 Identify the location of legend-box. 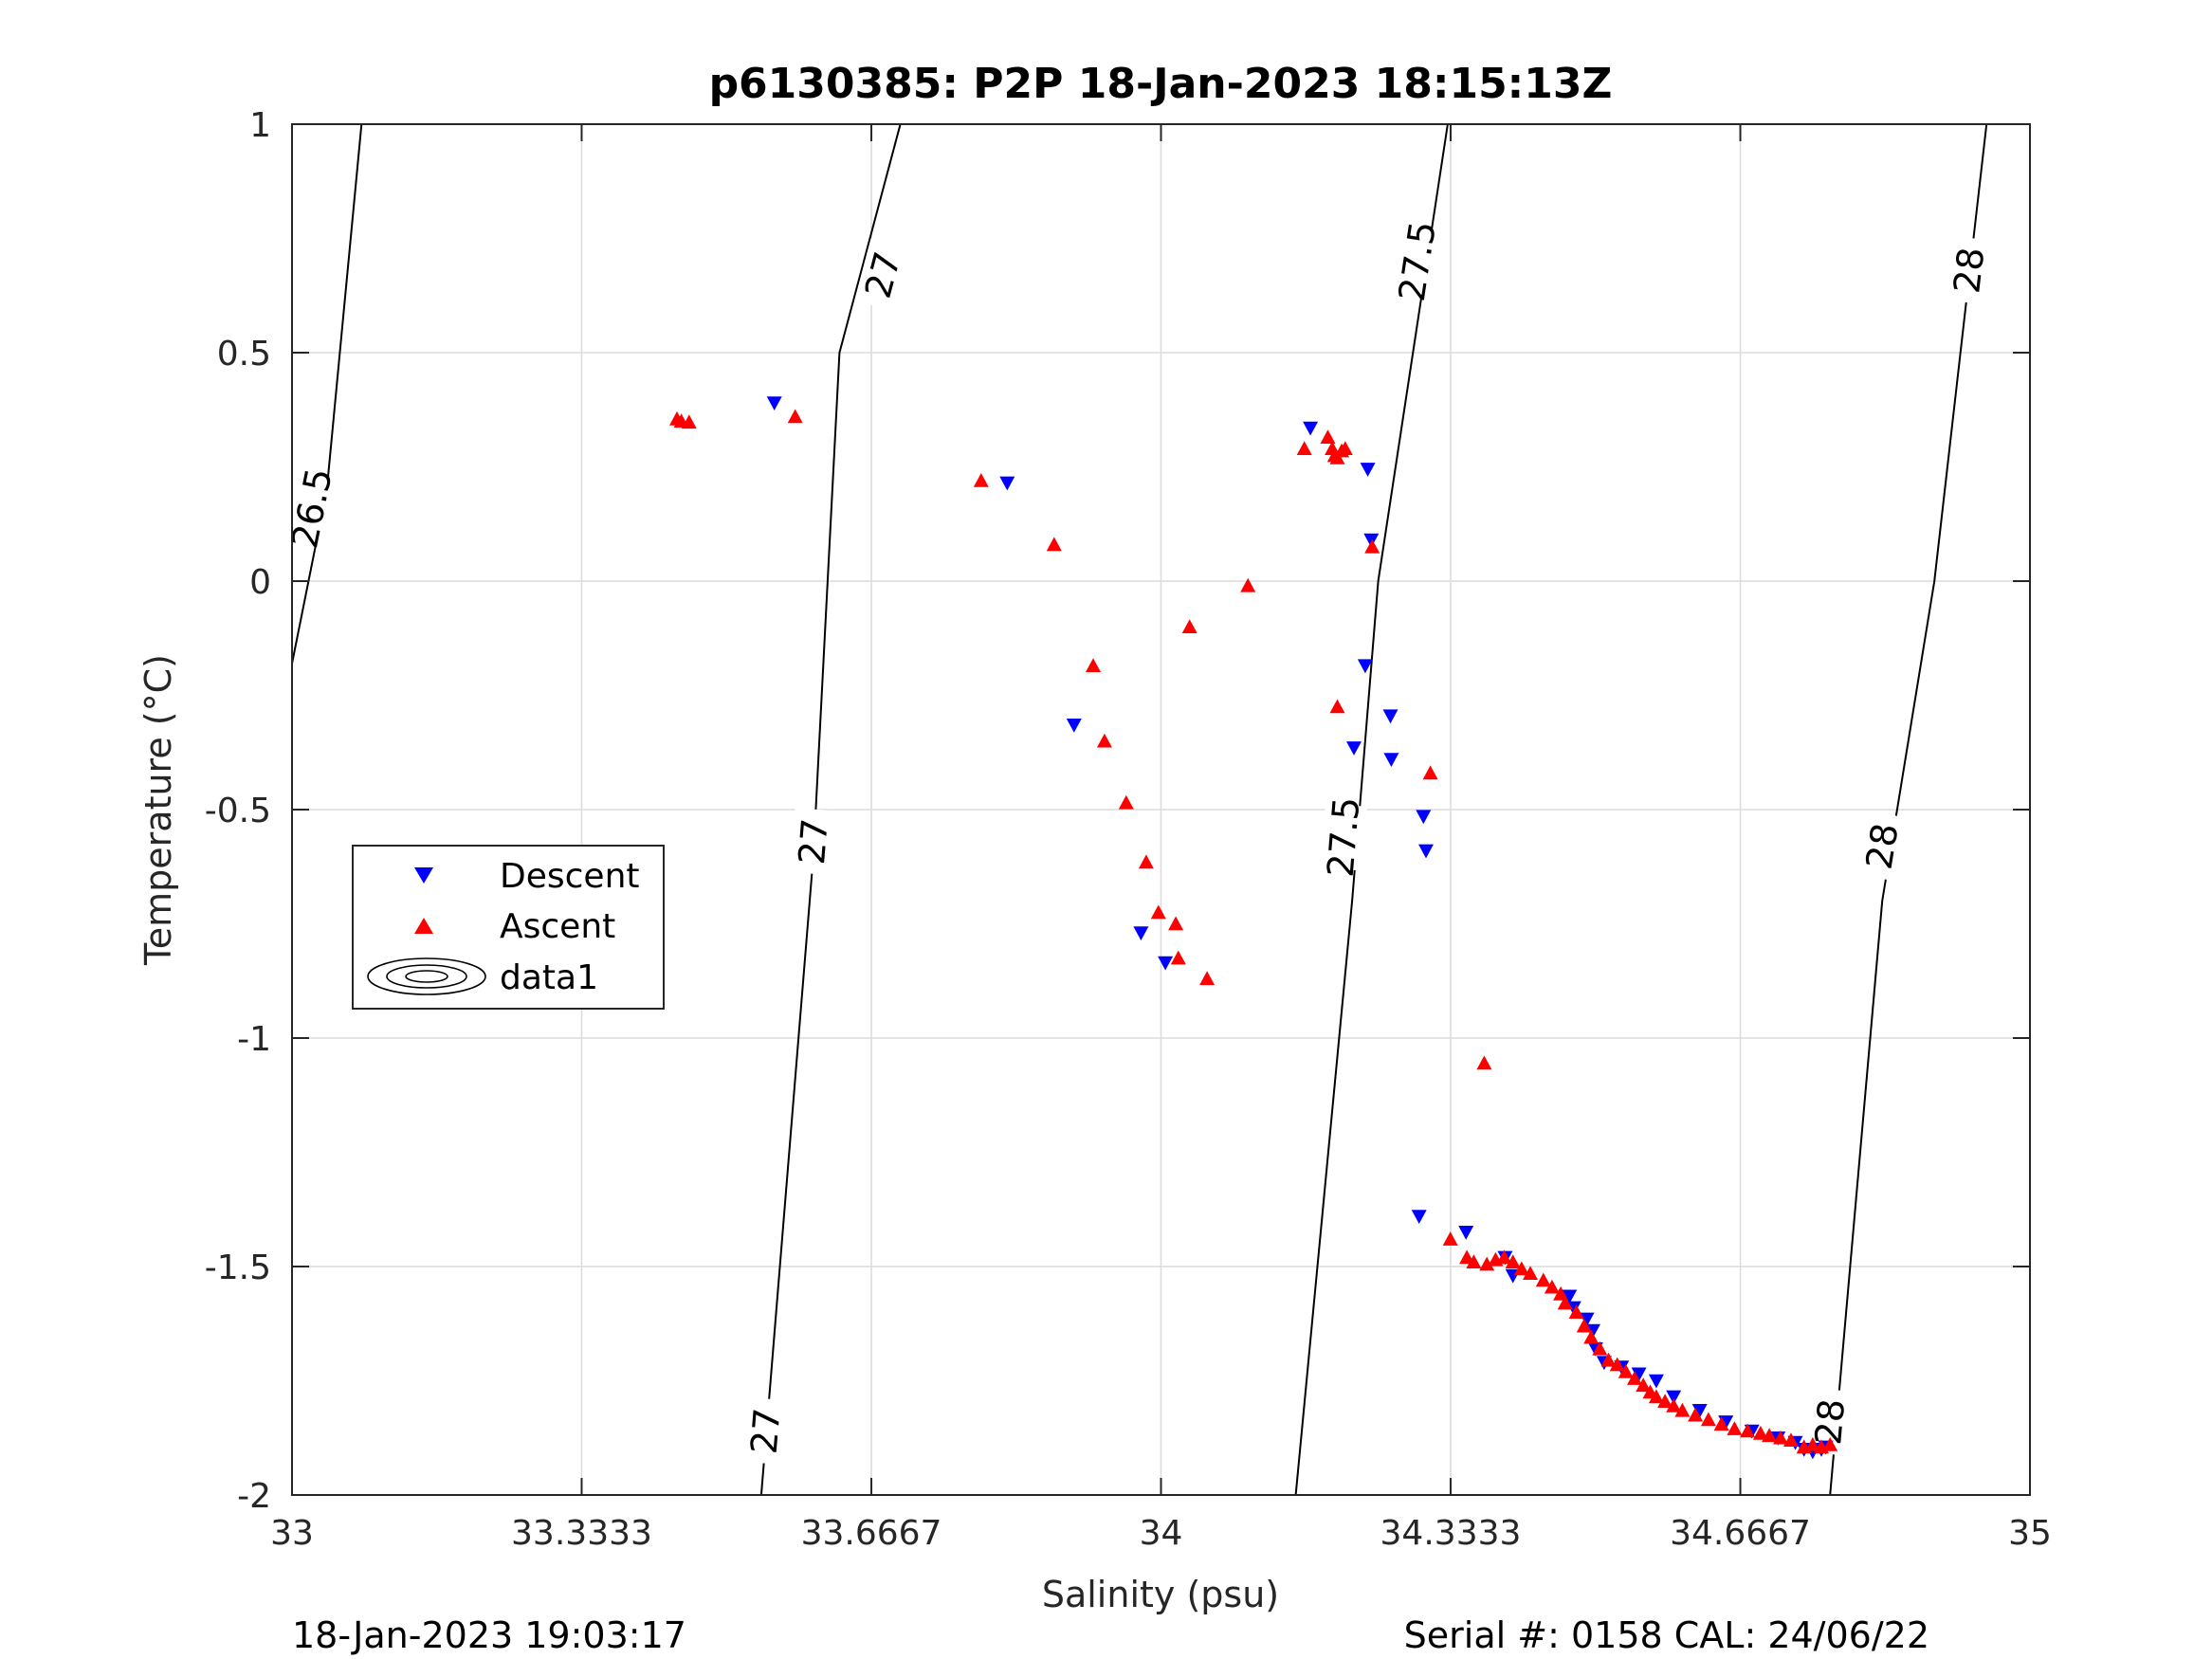
(508, 927).